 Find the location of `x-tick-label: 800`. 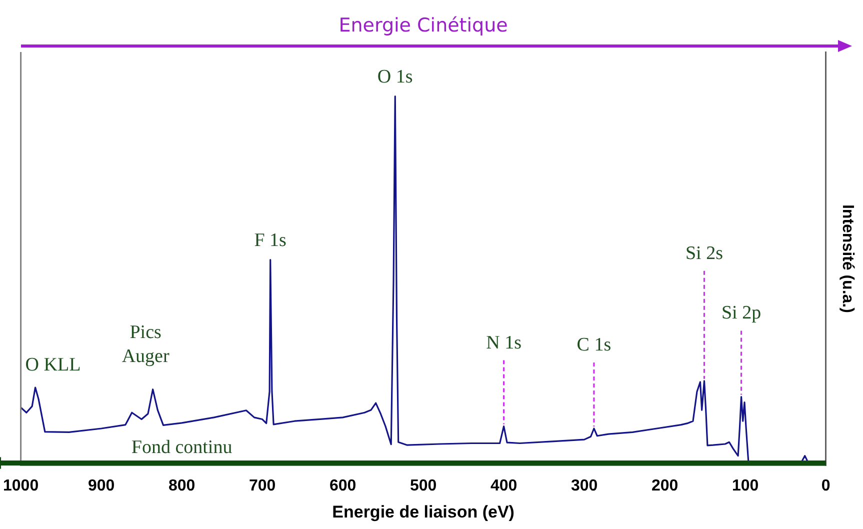

x-tick-label: 800 is located at coordinates (182, 485).